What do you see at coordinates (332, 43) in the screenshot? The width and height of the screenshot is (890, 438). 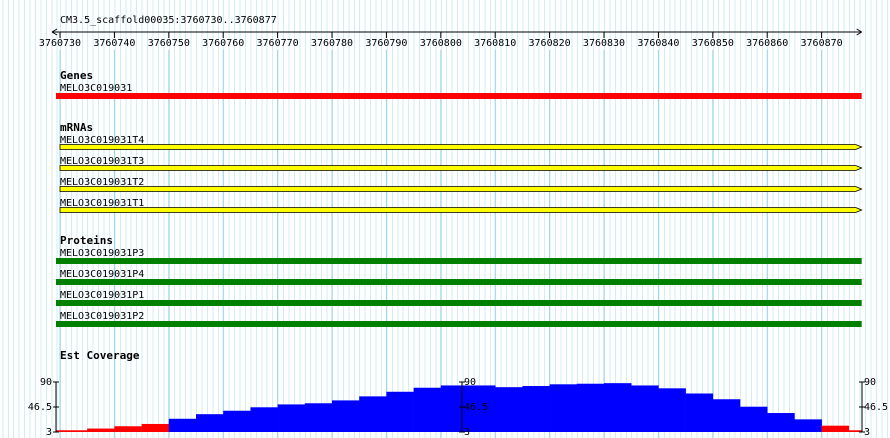 I see `ruler-tick-label: 3760780` at bounding box center [332, 43].